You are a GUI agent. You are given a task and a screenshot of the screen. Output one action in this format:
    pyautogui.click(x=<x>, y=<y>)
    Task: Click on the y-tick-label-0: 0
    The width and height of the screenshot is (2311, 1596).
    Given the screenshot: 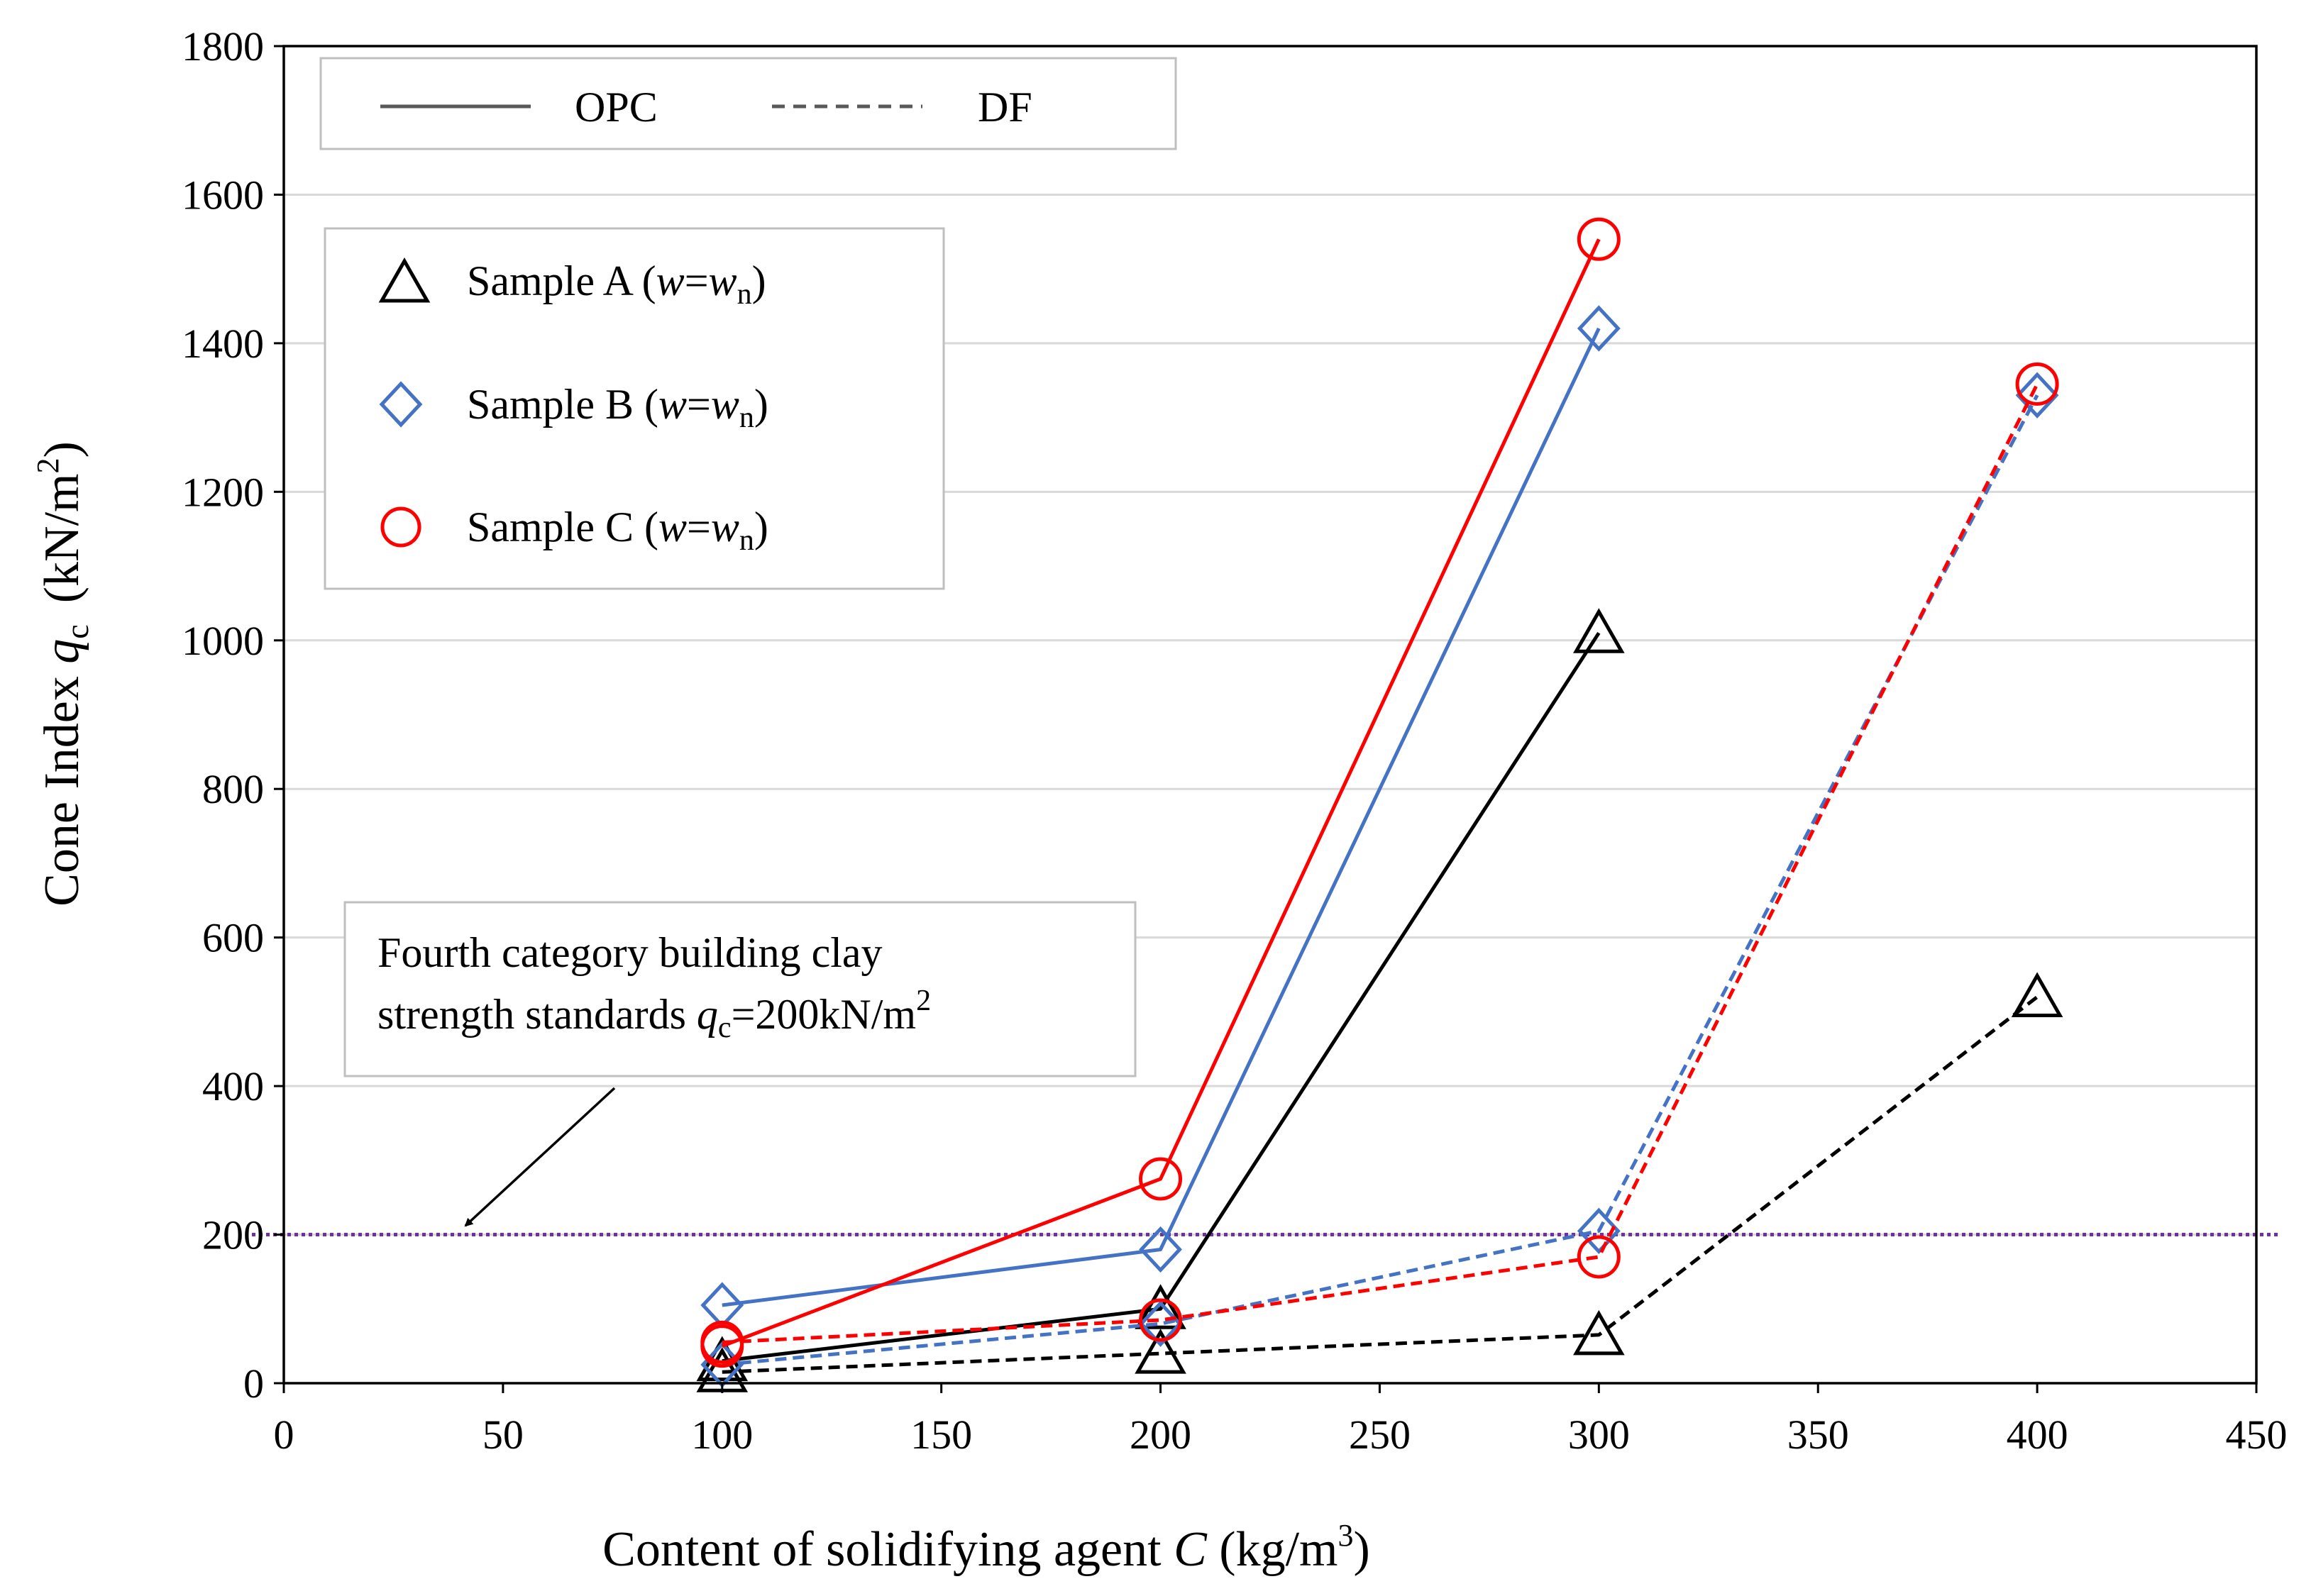 What is the action you would take?
    pyautogui.click(x=253, y=1384)
    